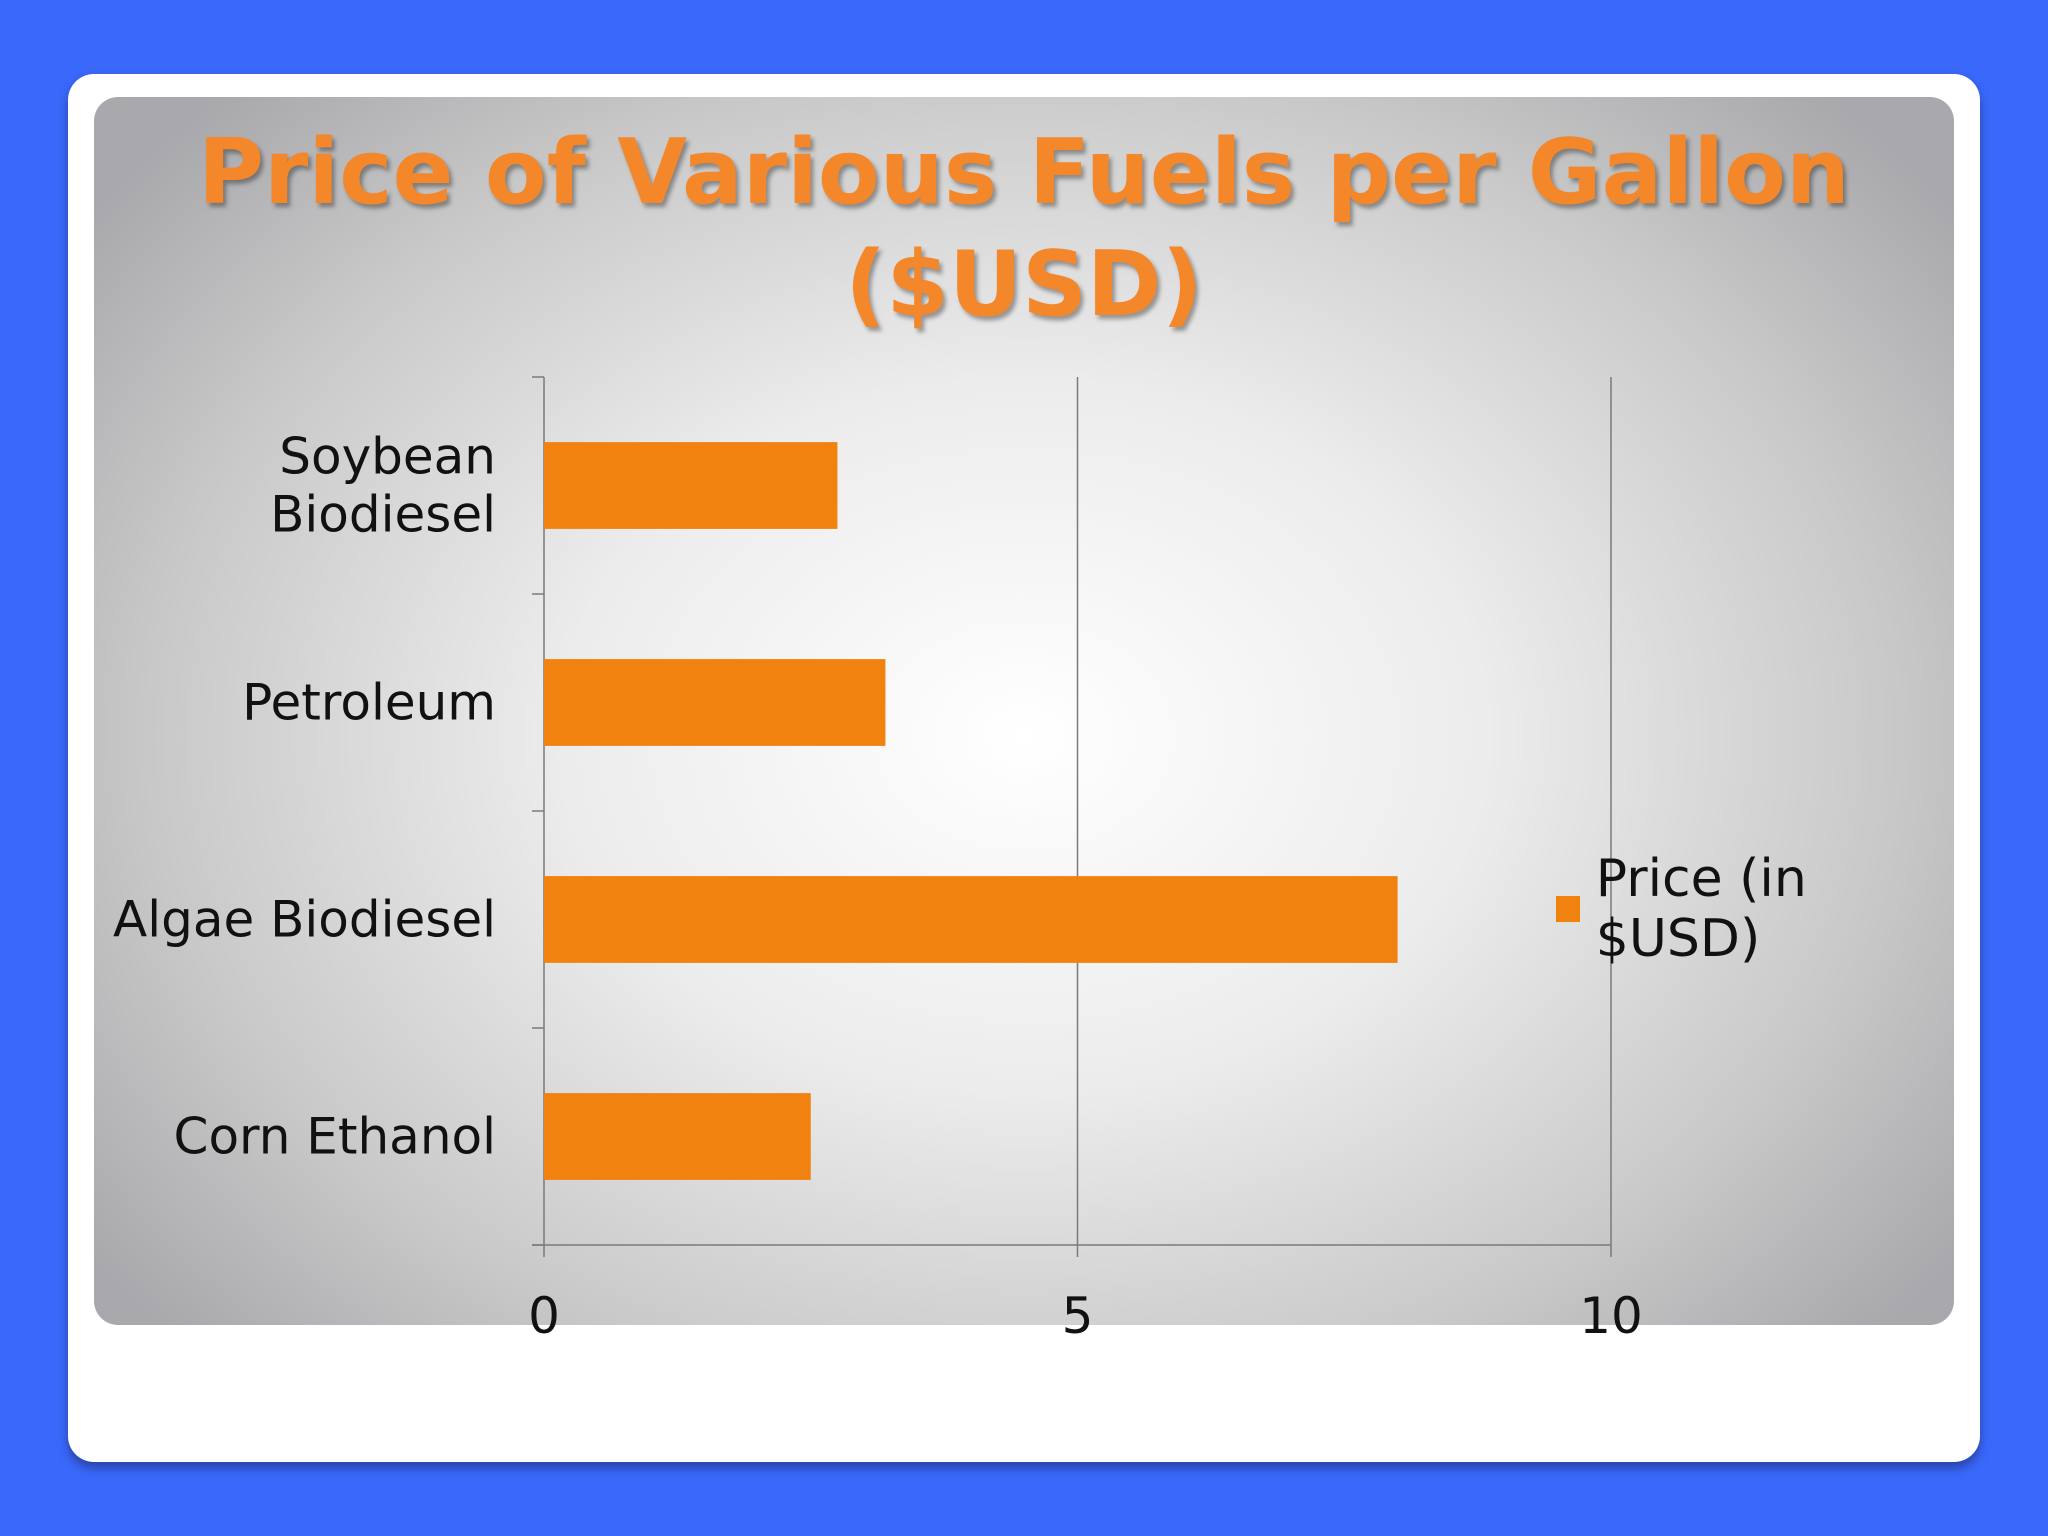  What do you see at coordinates (383, 515) in the screenshot?
I see `category-label-line: Biodiesel` at bounding box center [383, 515].